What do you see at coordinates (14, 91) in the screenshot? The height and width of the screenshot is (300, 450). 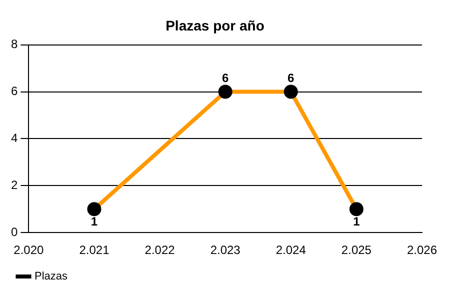 I see `y-tick-label: 6` at bounding box center [14, 91].